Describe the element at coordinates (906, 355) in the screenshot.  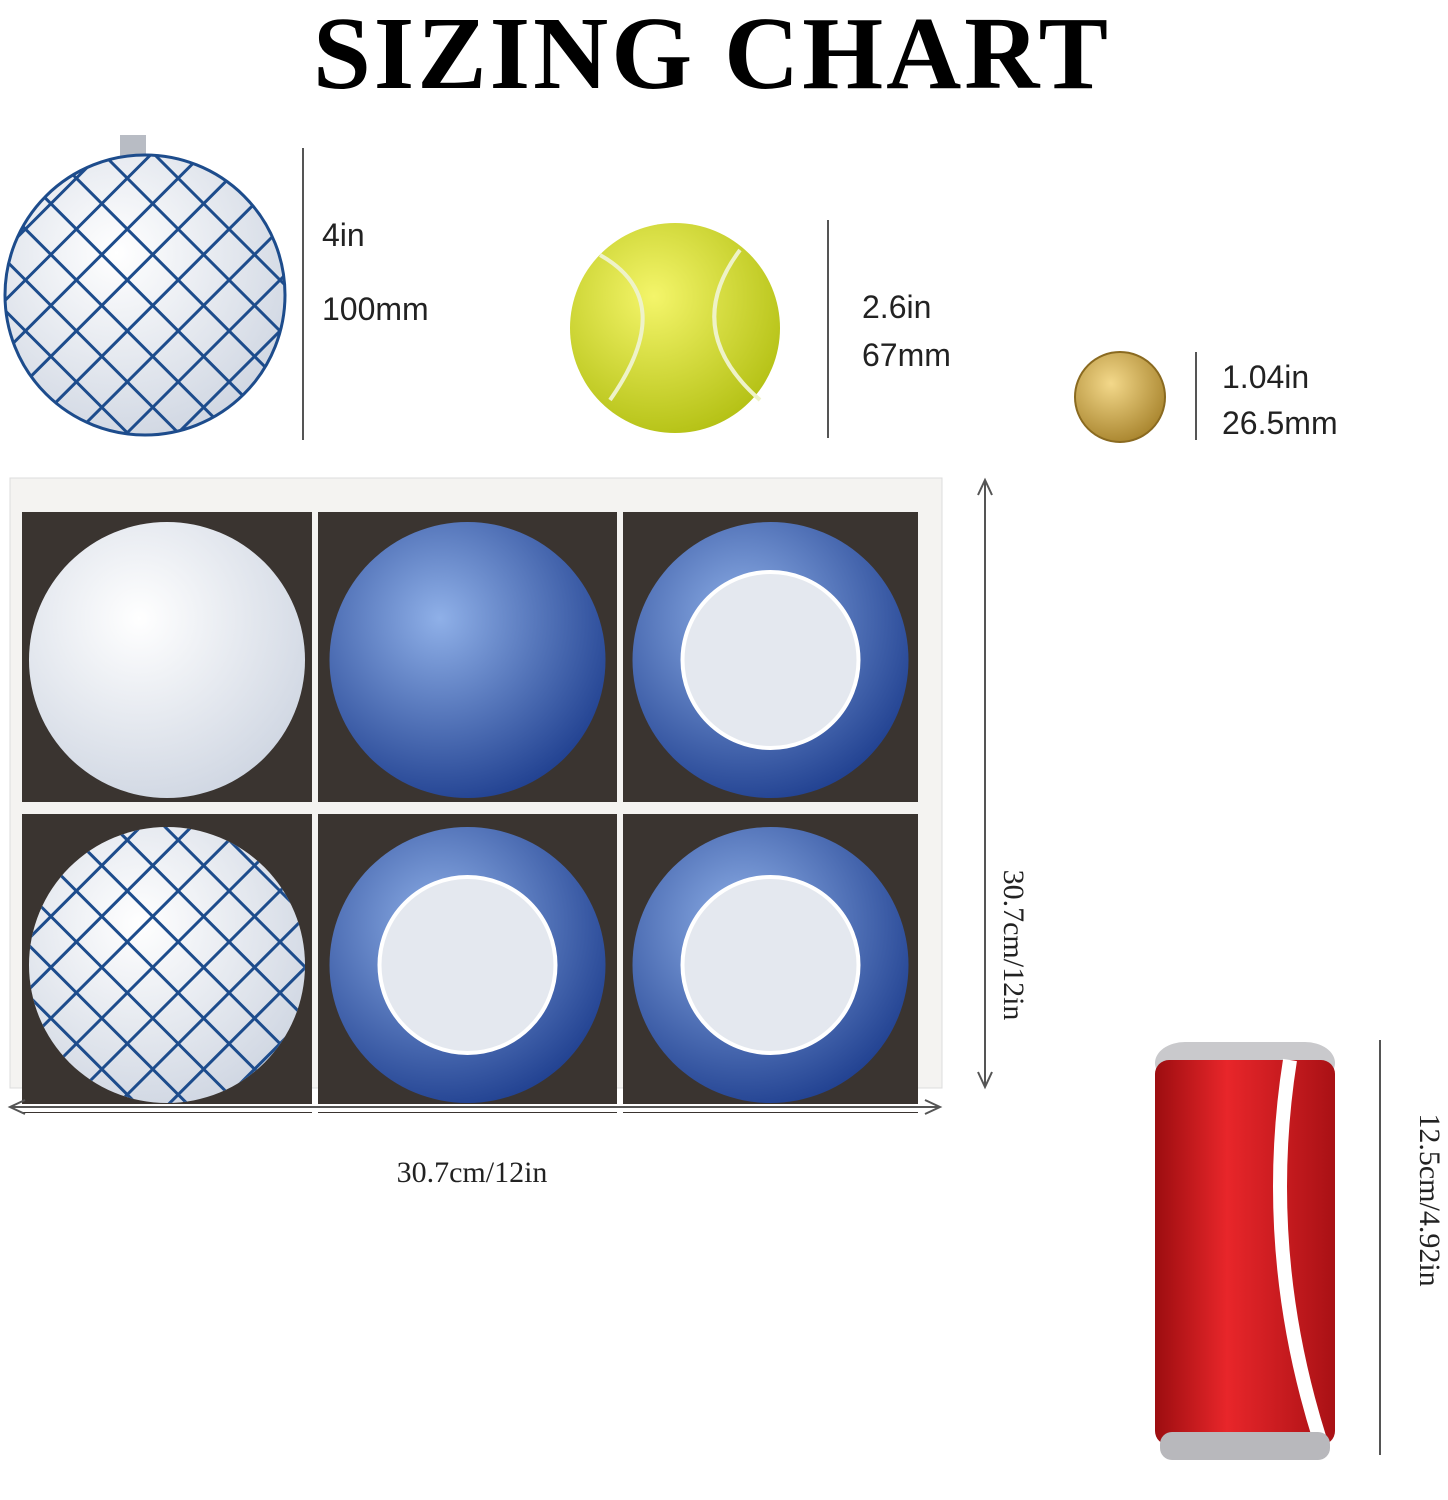
I see `dimension-label: 67mm` at that location.